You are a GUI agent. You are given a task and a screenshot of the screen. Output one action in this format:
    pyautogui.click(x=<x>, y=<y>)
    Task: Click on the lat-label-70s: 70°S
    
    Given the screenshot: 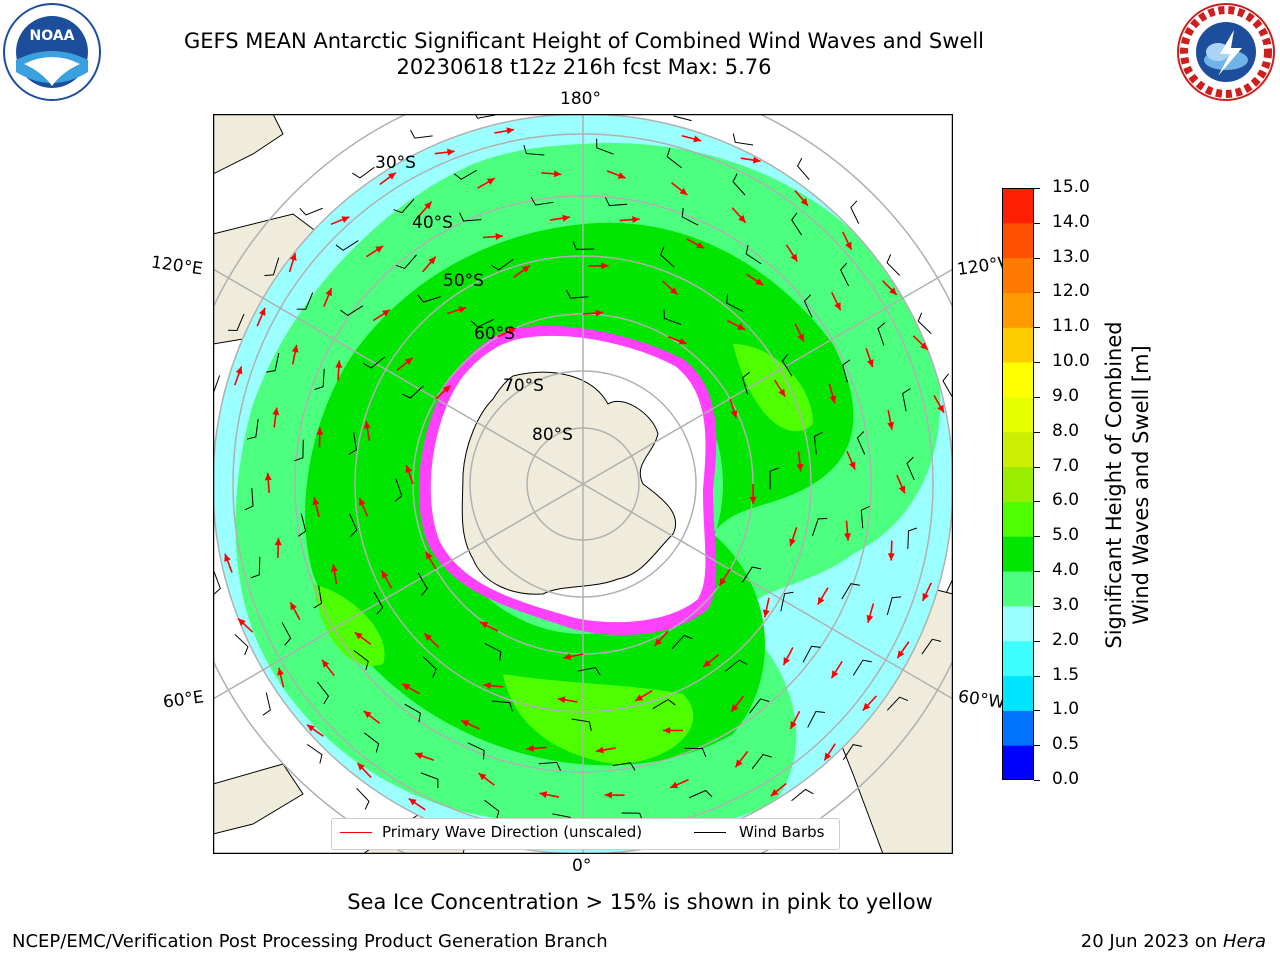 What is the action you would take?
    pyautogui.click(x=523, y=386)
    